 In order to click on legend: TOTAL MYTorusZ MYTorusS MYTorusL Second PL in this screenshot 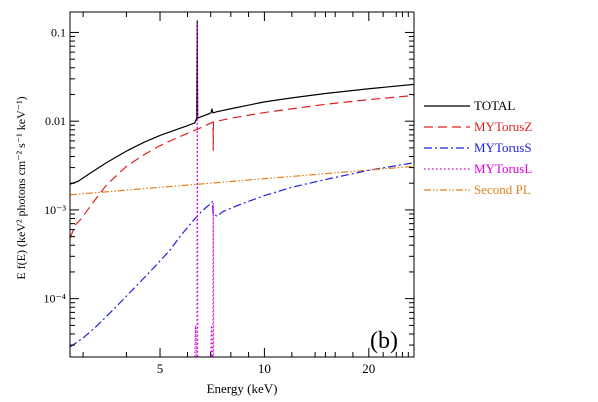, I will do `click(478, 147)`.